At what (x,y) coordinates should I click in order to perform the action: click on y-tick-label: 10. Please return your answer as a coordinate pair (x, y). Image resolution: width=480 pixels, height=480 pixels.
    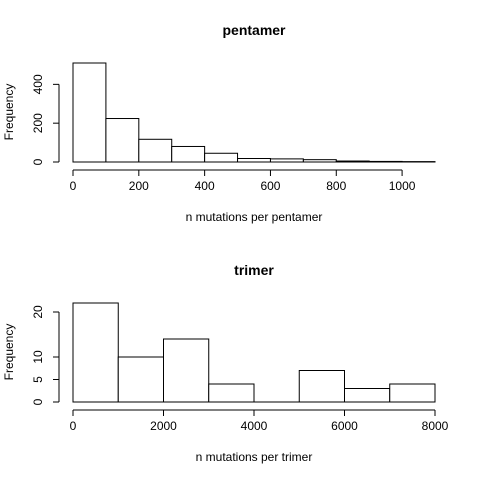
    Looking at the image, I should click on (38, 357).